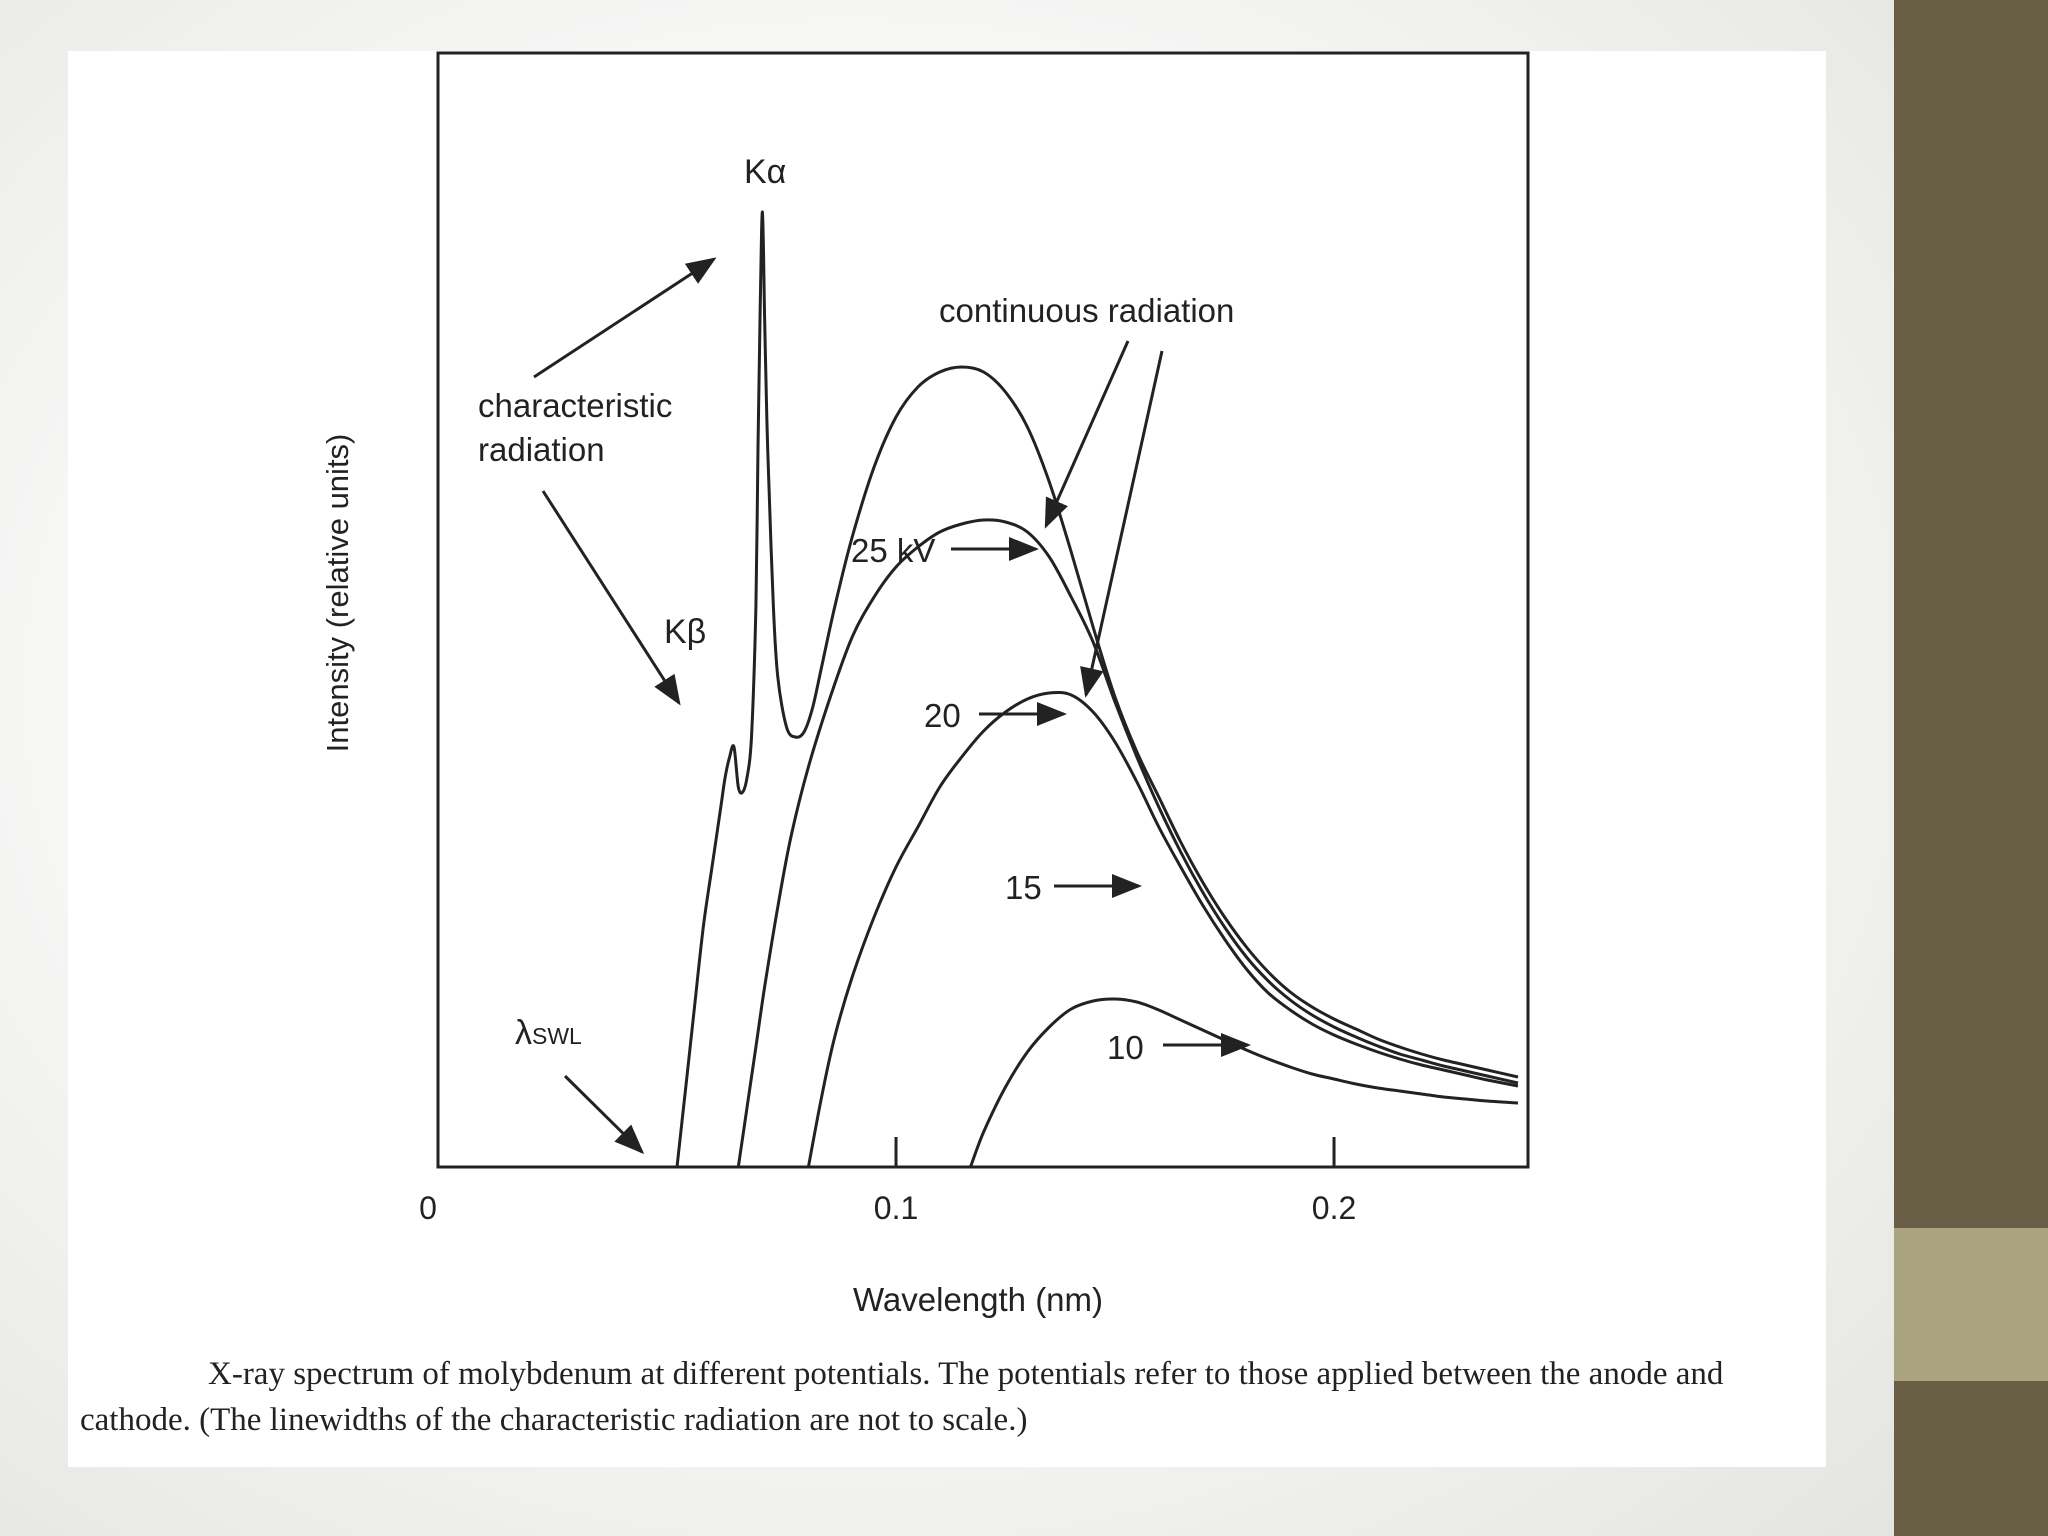  What do you see at coordinates (575, 405) in the screenshot?
I see `annotation-characteristic: characteristic` at bounding box center [575, 405].